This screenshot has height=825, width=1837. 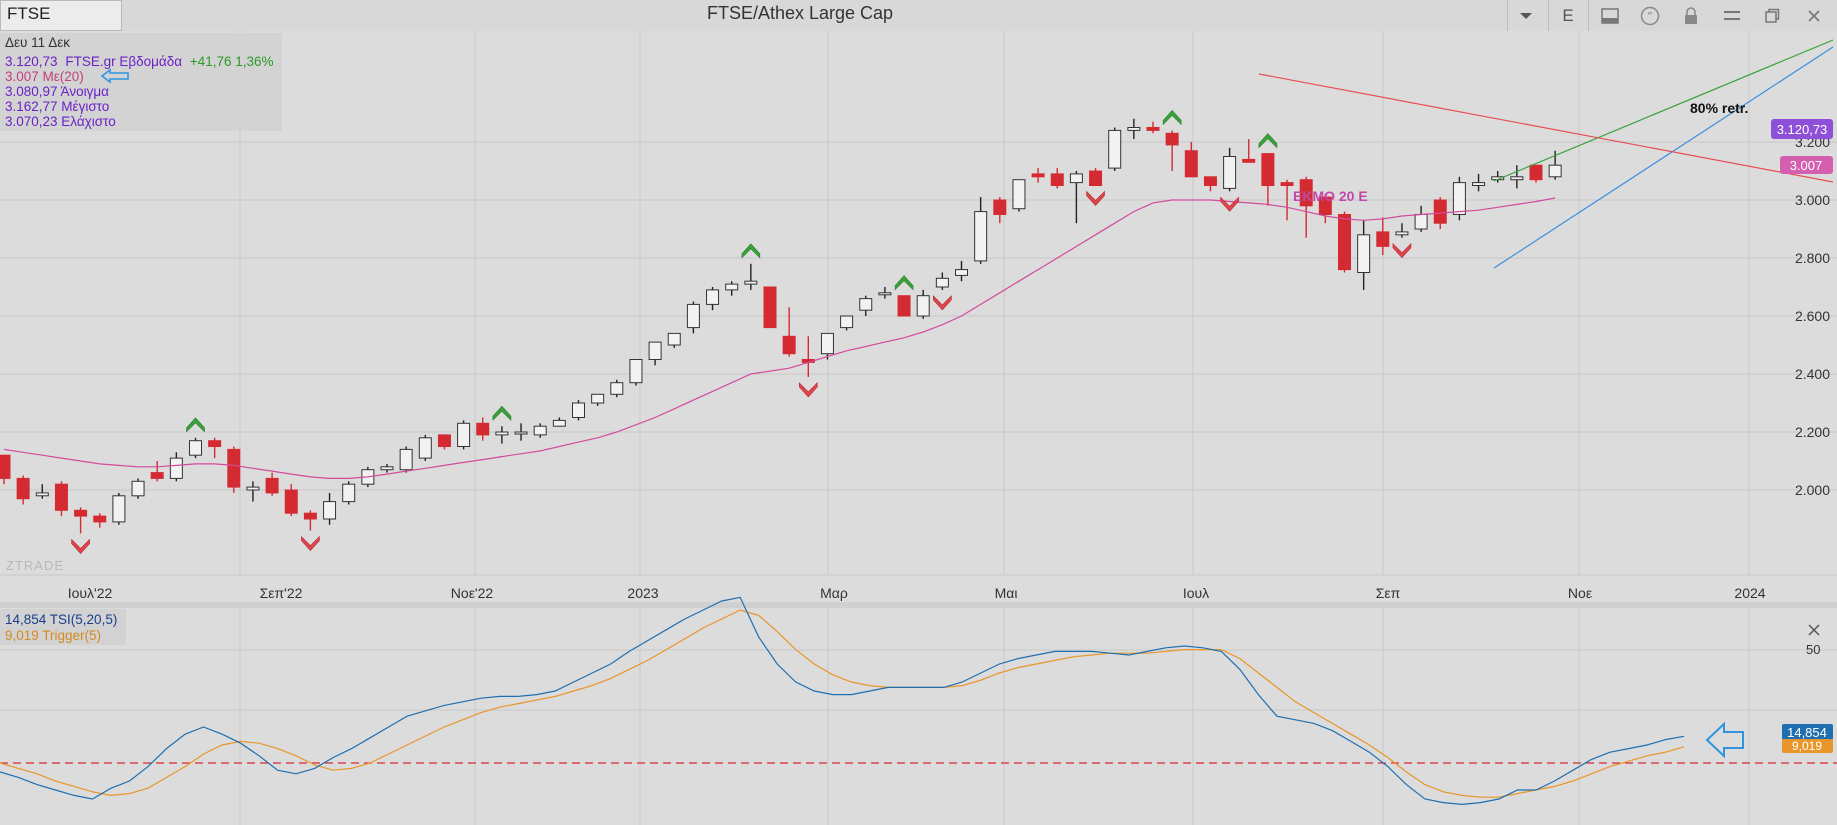 What do you see at coordinates (1749, 593) in the screenshot?
I see `x-tick-label: 2024` at bounding box center [1749, 593].